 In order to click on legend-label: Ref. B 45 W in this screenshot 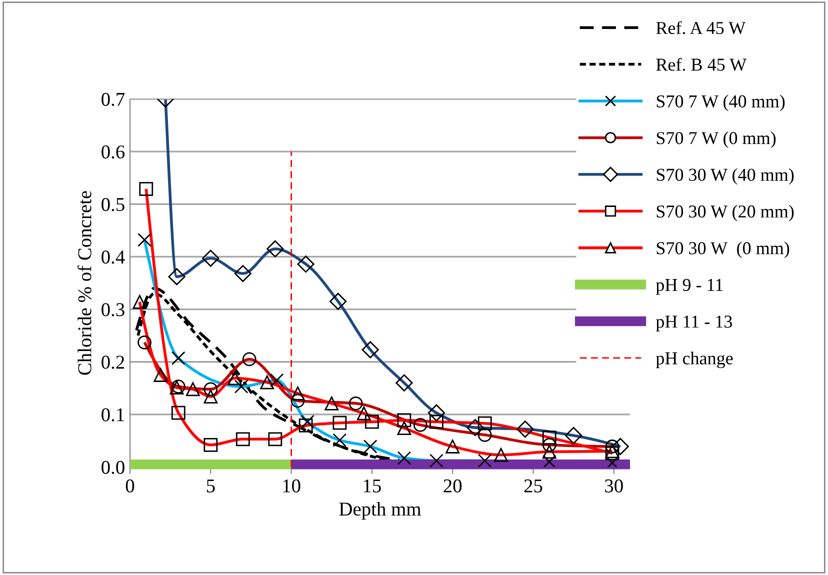, I will do `click(701, 64)`.